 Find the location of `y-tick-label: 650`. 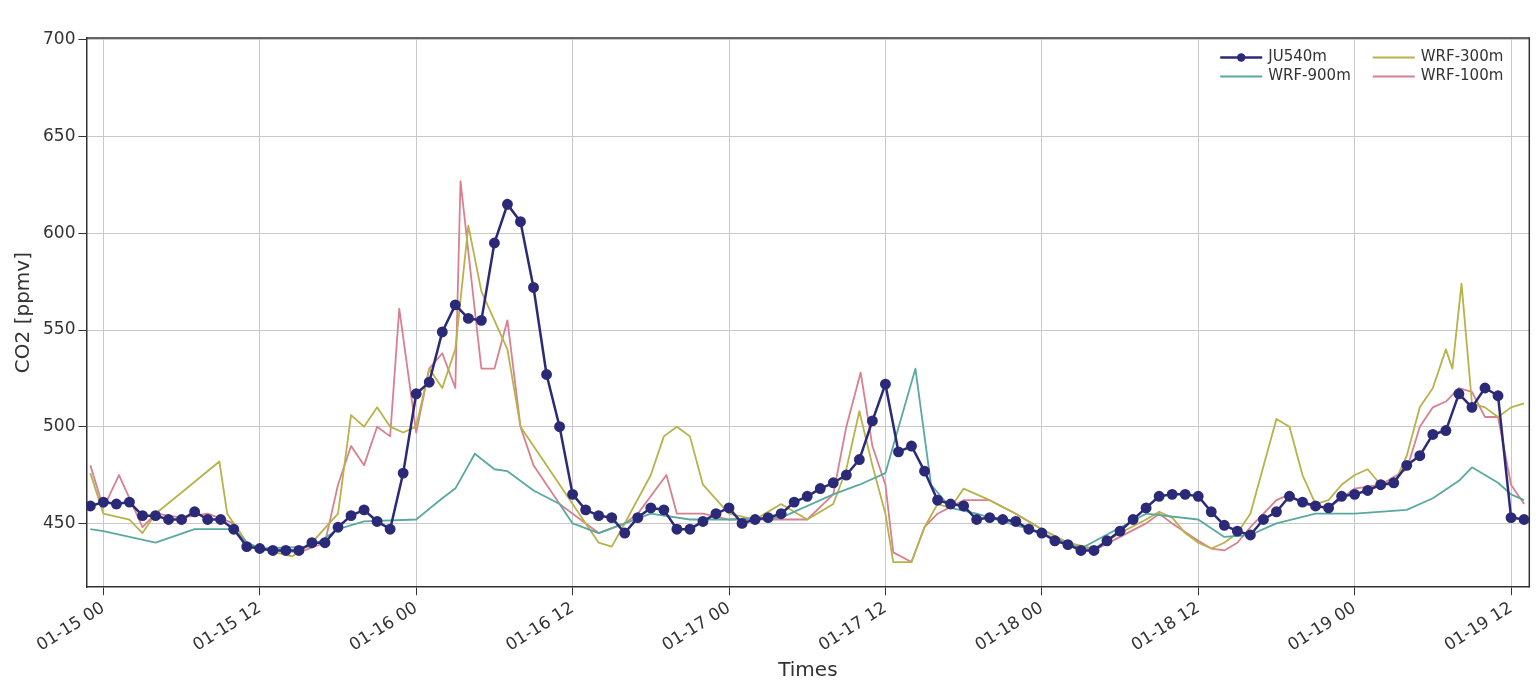

y-tick-label: 650 is located at coordinates (59, 135).